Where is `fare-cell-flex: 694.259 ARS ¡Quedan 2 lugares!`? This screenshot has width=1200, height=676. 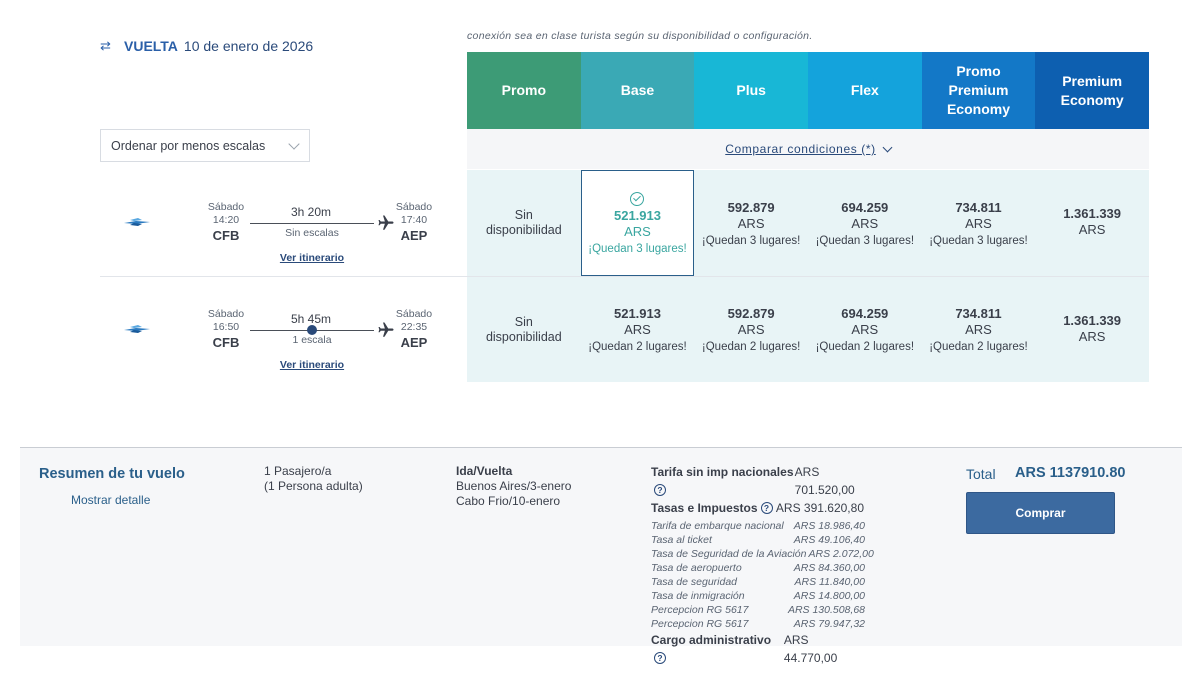 fare-cell-flex: 694.259 ARS ¡Quedan 2 lugares! is located at coordinates (865, 329).